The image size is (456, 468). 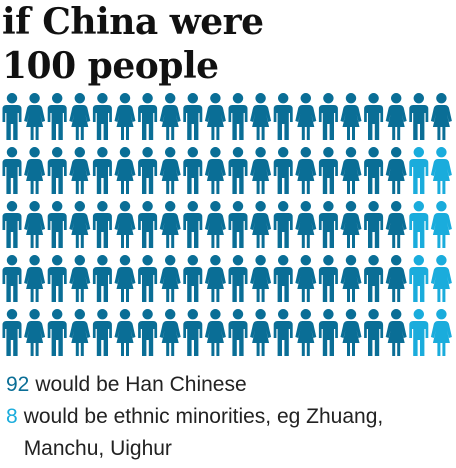 I want to click on legend-count-minorities: 8, so click(x=12, y=417).